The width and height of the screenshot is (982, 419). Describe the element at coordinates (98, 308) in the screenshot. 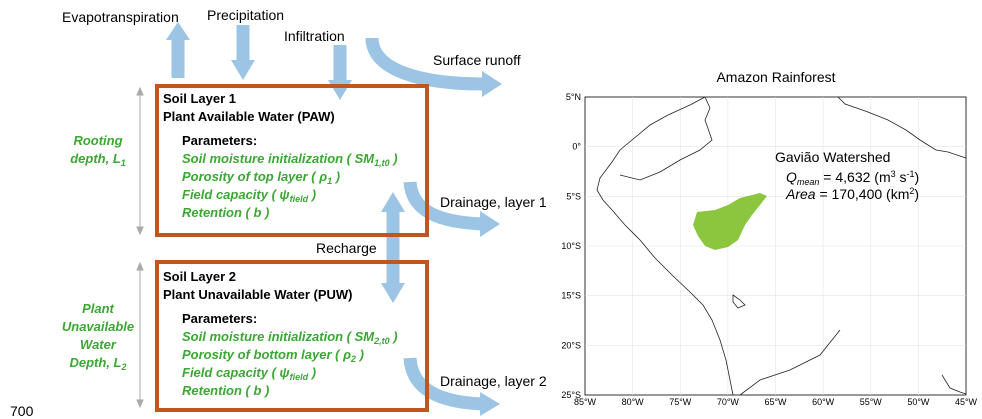

I see `depth-label: Plant` at that location.